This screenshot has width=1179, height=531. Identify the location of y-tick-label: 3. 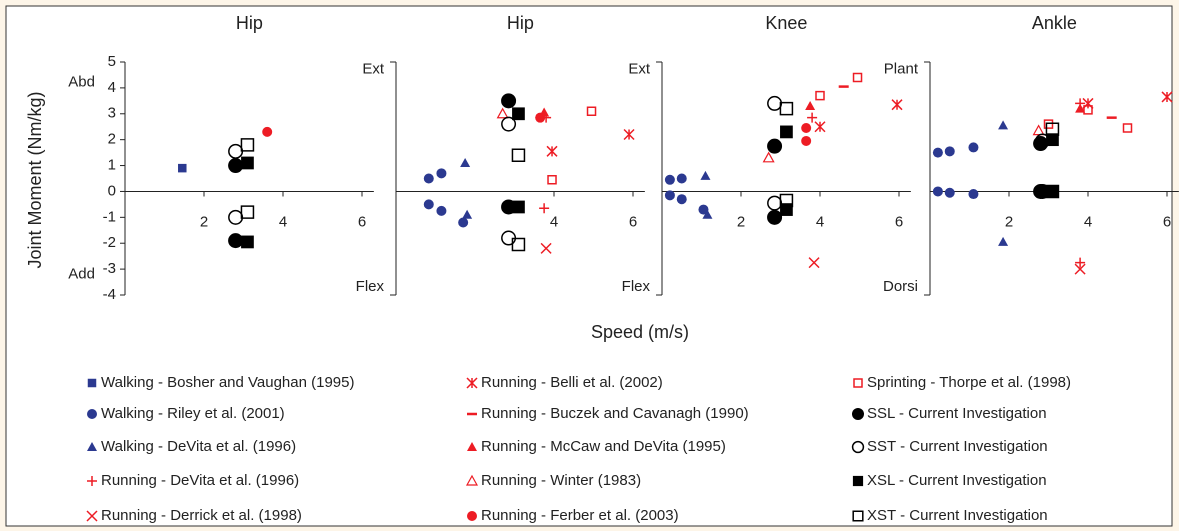
(112, 113).